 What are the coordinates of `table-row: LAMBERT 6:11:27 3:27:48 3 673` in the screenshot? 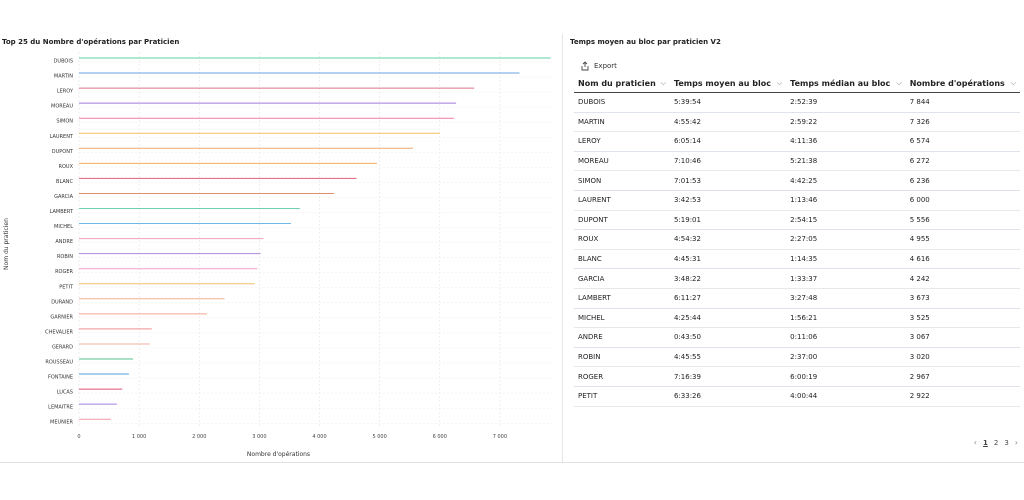 It's located at (797, 298).